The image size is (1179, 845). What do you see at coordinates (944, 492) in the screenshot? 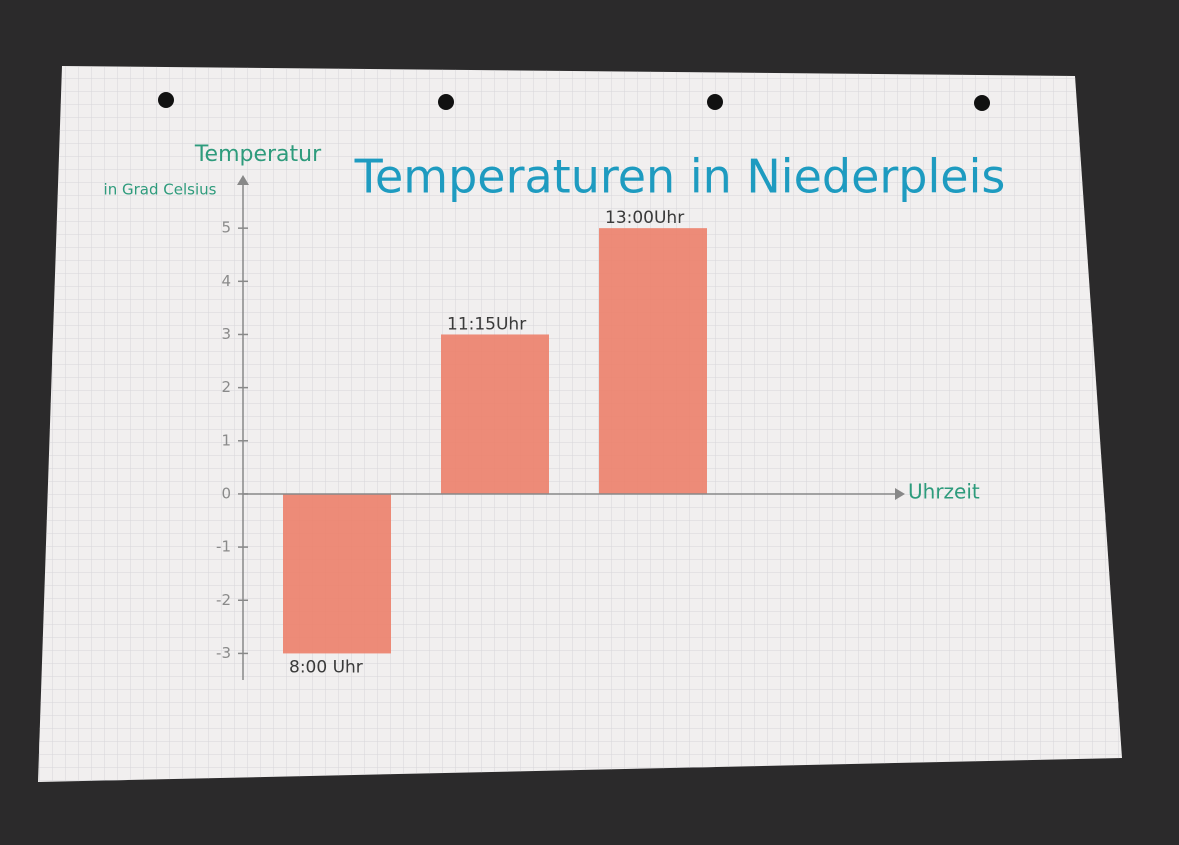
I see `x-axis-label: Uhrzeit` at bounding box center [944, 492].